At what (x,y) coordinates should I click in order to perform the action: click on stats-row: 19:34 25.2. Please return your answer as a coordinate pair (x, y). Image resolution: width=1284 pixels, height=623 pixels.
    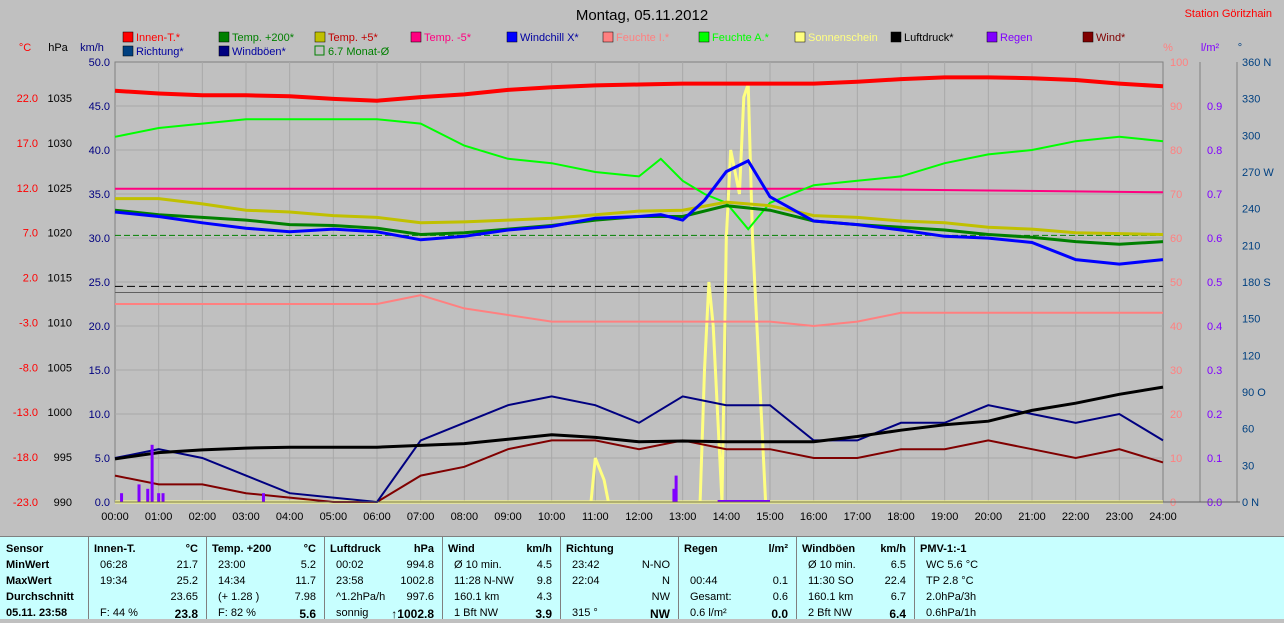
    Looking at the image, I should click on (147, 583).